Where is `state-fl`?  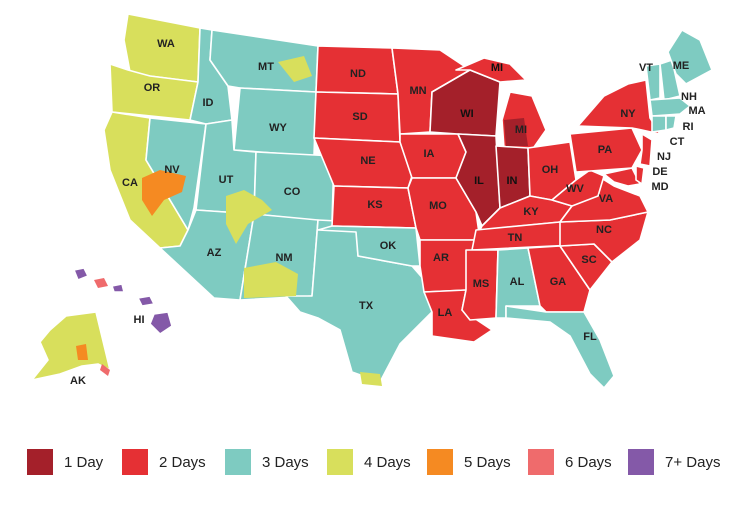
state-fl is located at coordinates (560, 347).